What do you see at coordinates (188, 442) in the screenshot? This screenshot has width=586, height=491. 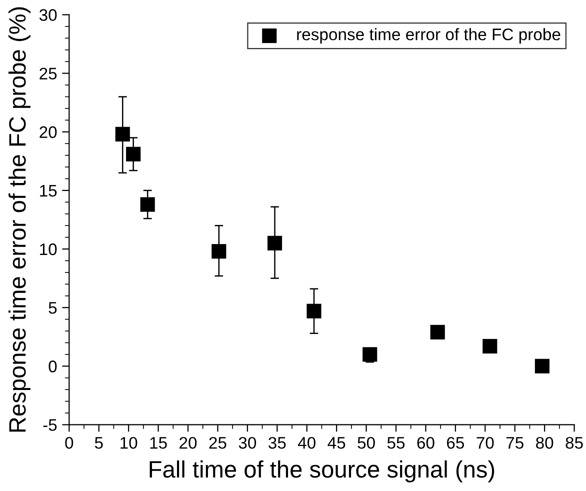 I see `x-tick-label: 20` at bounding box center [188, 442].